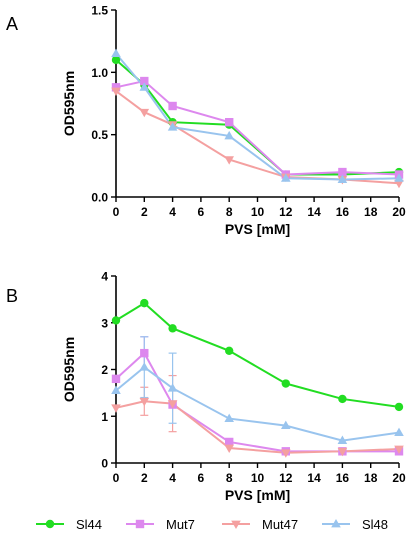 This screenshot has height=550, width=410. I want to click on panel-b-x-tick-label: 0, so click(116, 478).